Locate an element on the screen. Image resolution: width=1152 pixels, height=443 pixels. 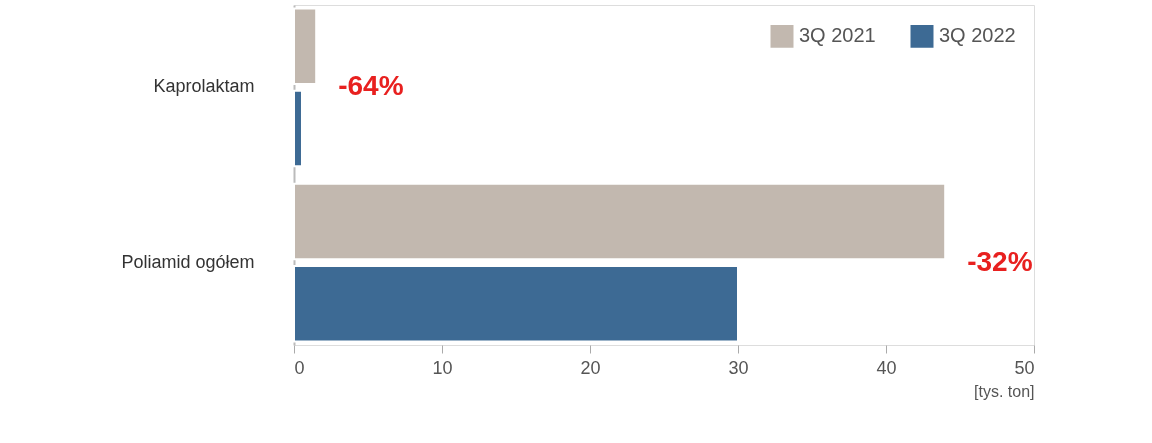
x-tick-label: 30 is located at coordinates (738, 367).